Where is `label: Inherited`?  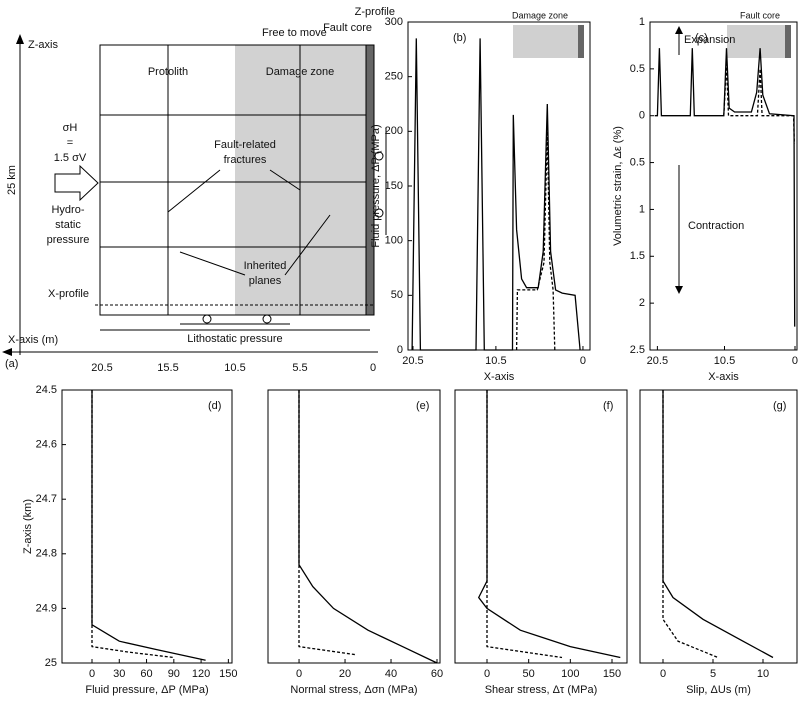
label: Inherited is located at coordinates (265, 266).